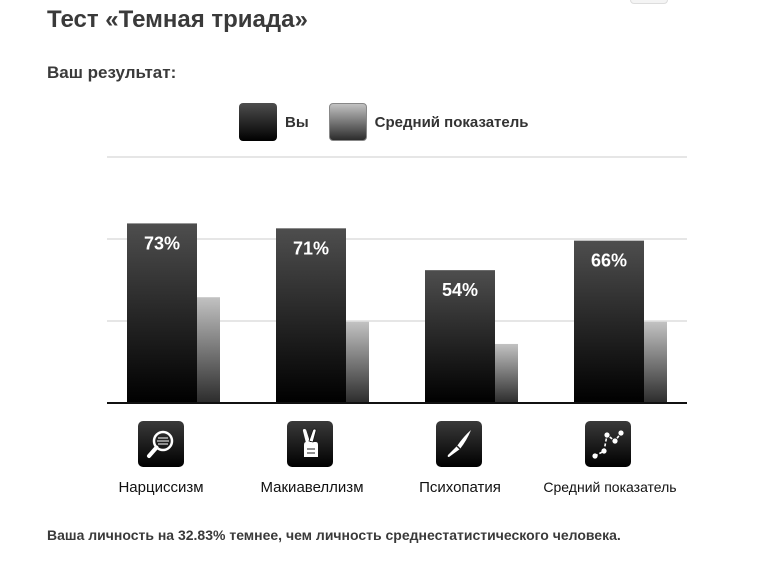  Describe the element at coordinates (297, 122) in the screenshot. I see `legend-label-you: Вы` at that location.